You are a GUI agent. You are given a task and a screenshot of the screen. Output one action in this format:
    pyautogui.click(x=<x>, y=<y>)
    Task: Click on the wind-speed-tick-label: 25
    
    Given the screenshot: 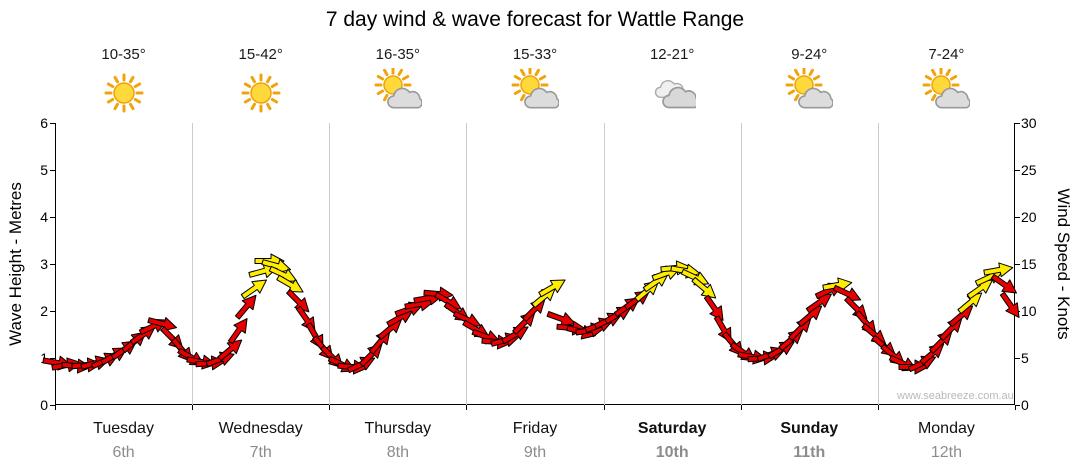 What is the action you would take?
    pyautogui.click(x=1029, y=170)
    